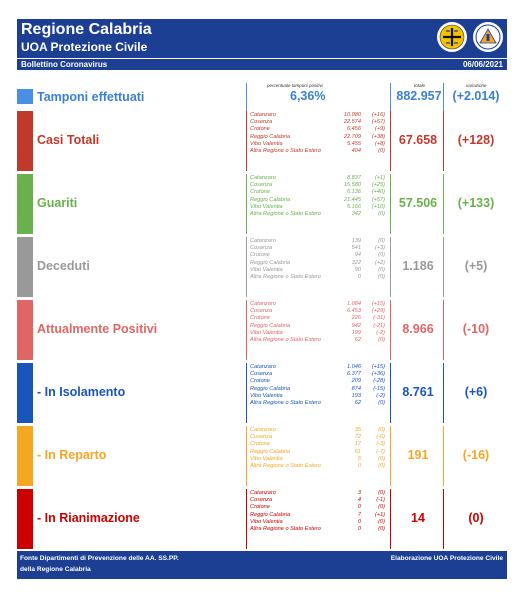  I want to click on province-value: 1.084, so click(354, 304).